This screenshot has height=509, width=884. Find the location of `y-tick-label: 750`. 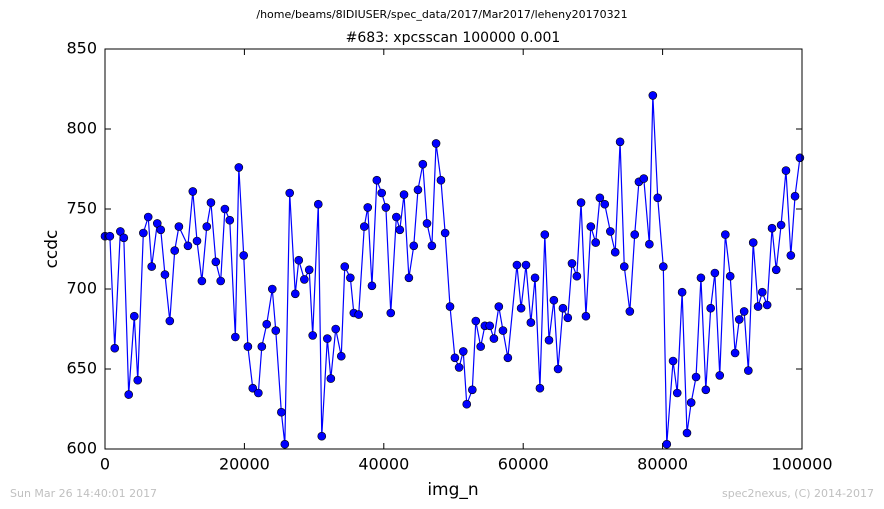

y-tick-label: 750 is located at coordinates (81, 208).